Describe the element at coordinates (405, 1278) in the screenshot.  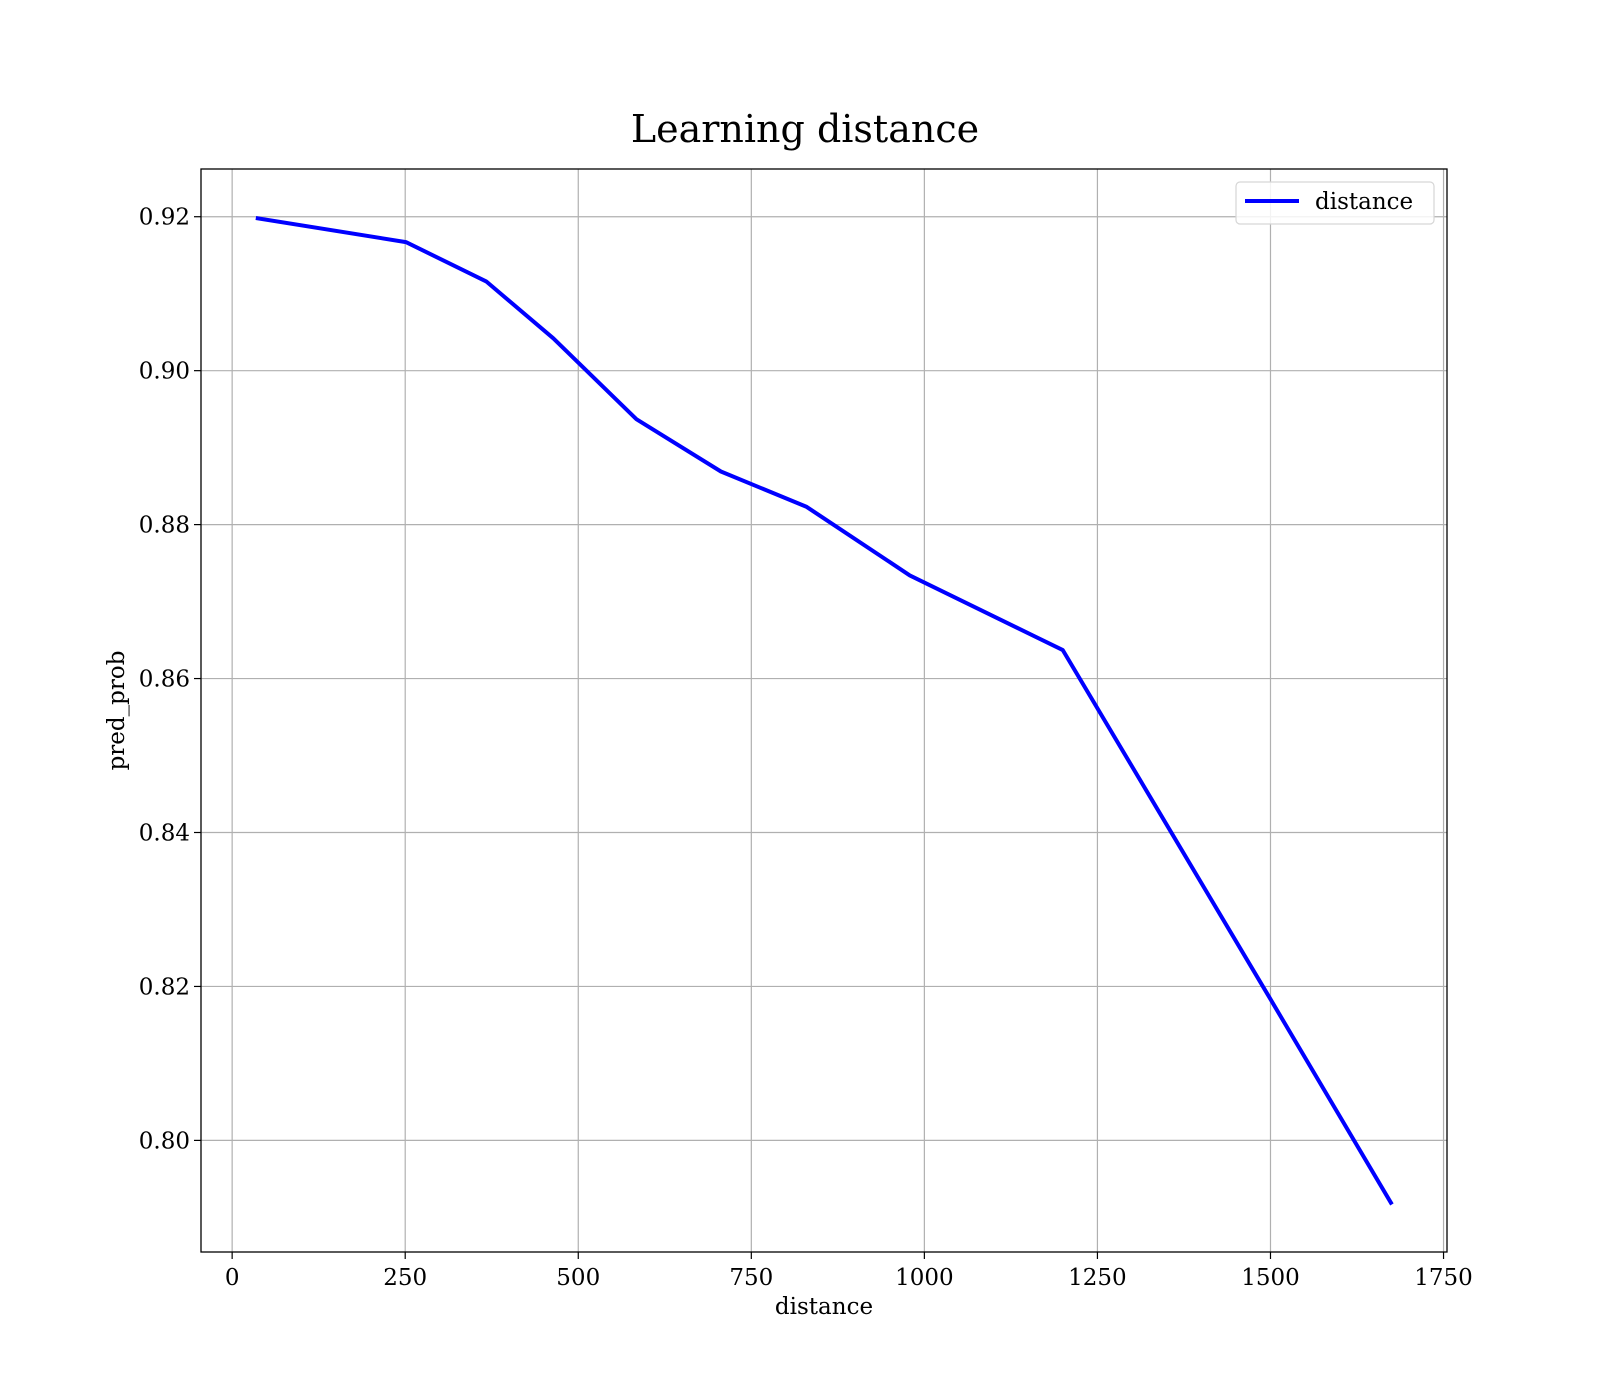
I see `x-tick-label: 250` at that location.